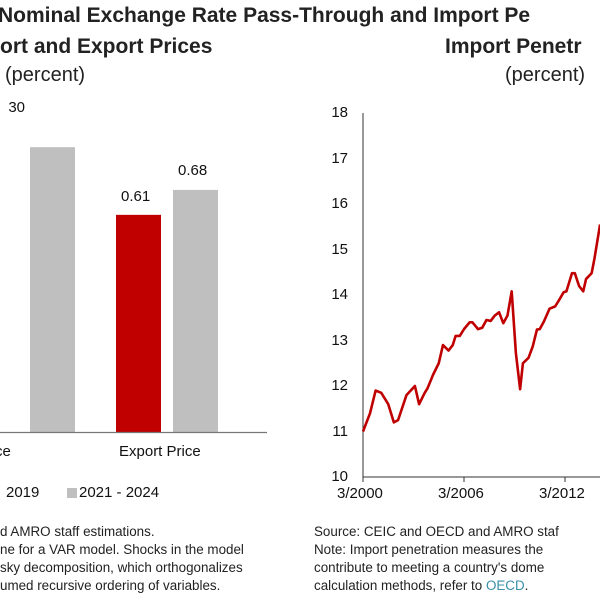  I want to click on y-tick-label: 15, so click(339, 249).